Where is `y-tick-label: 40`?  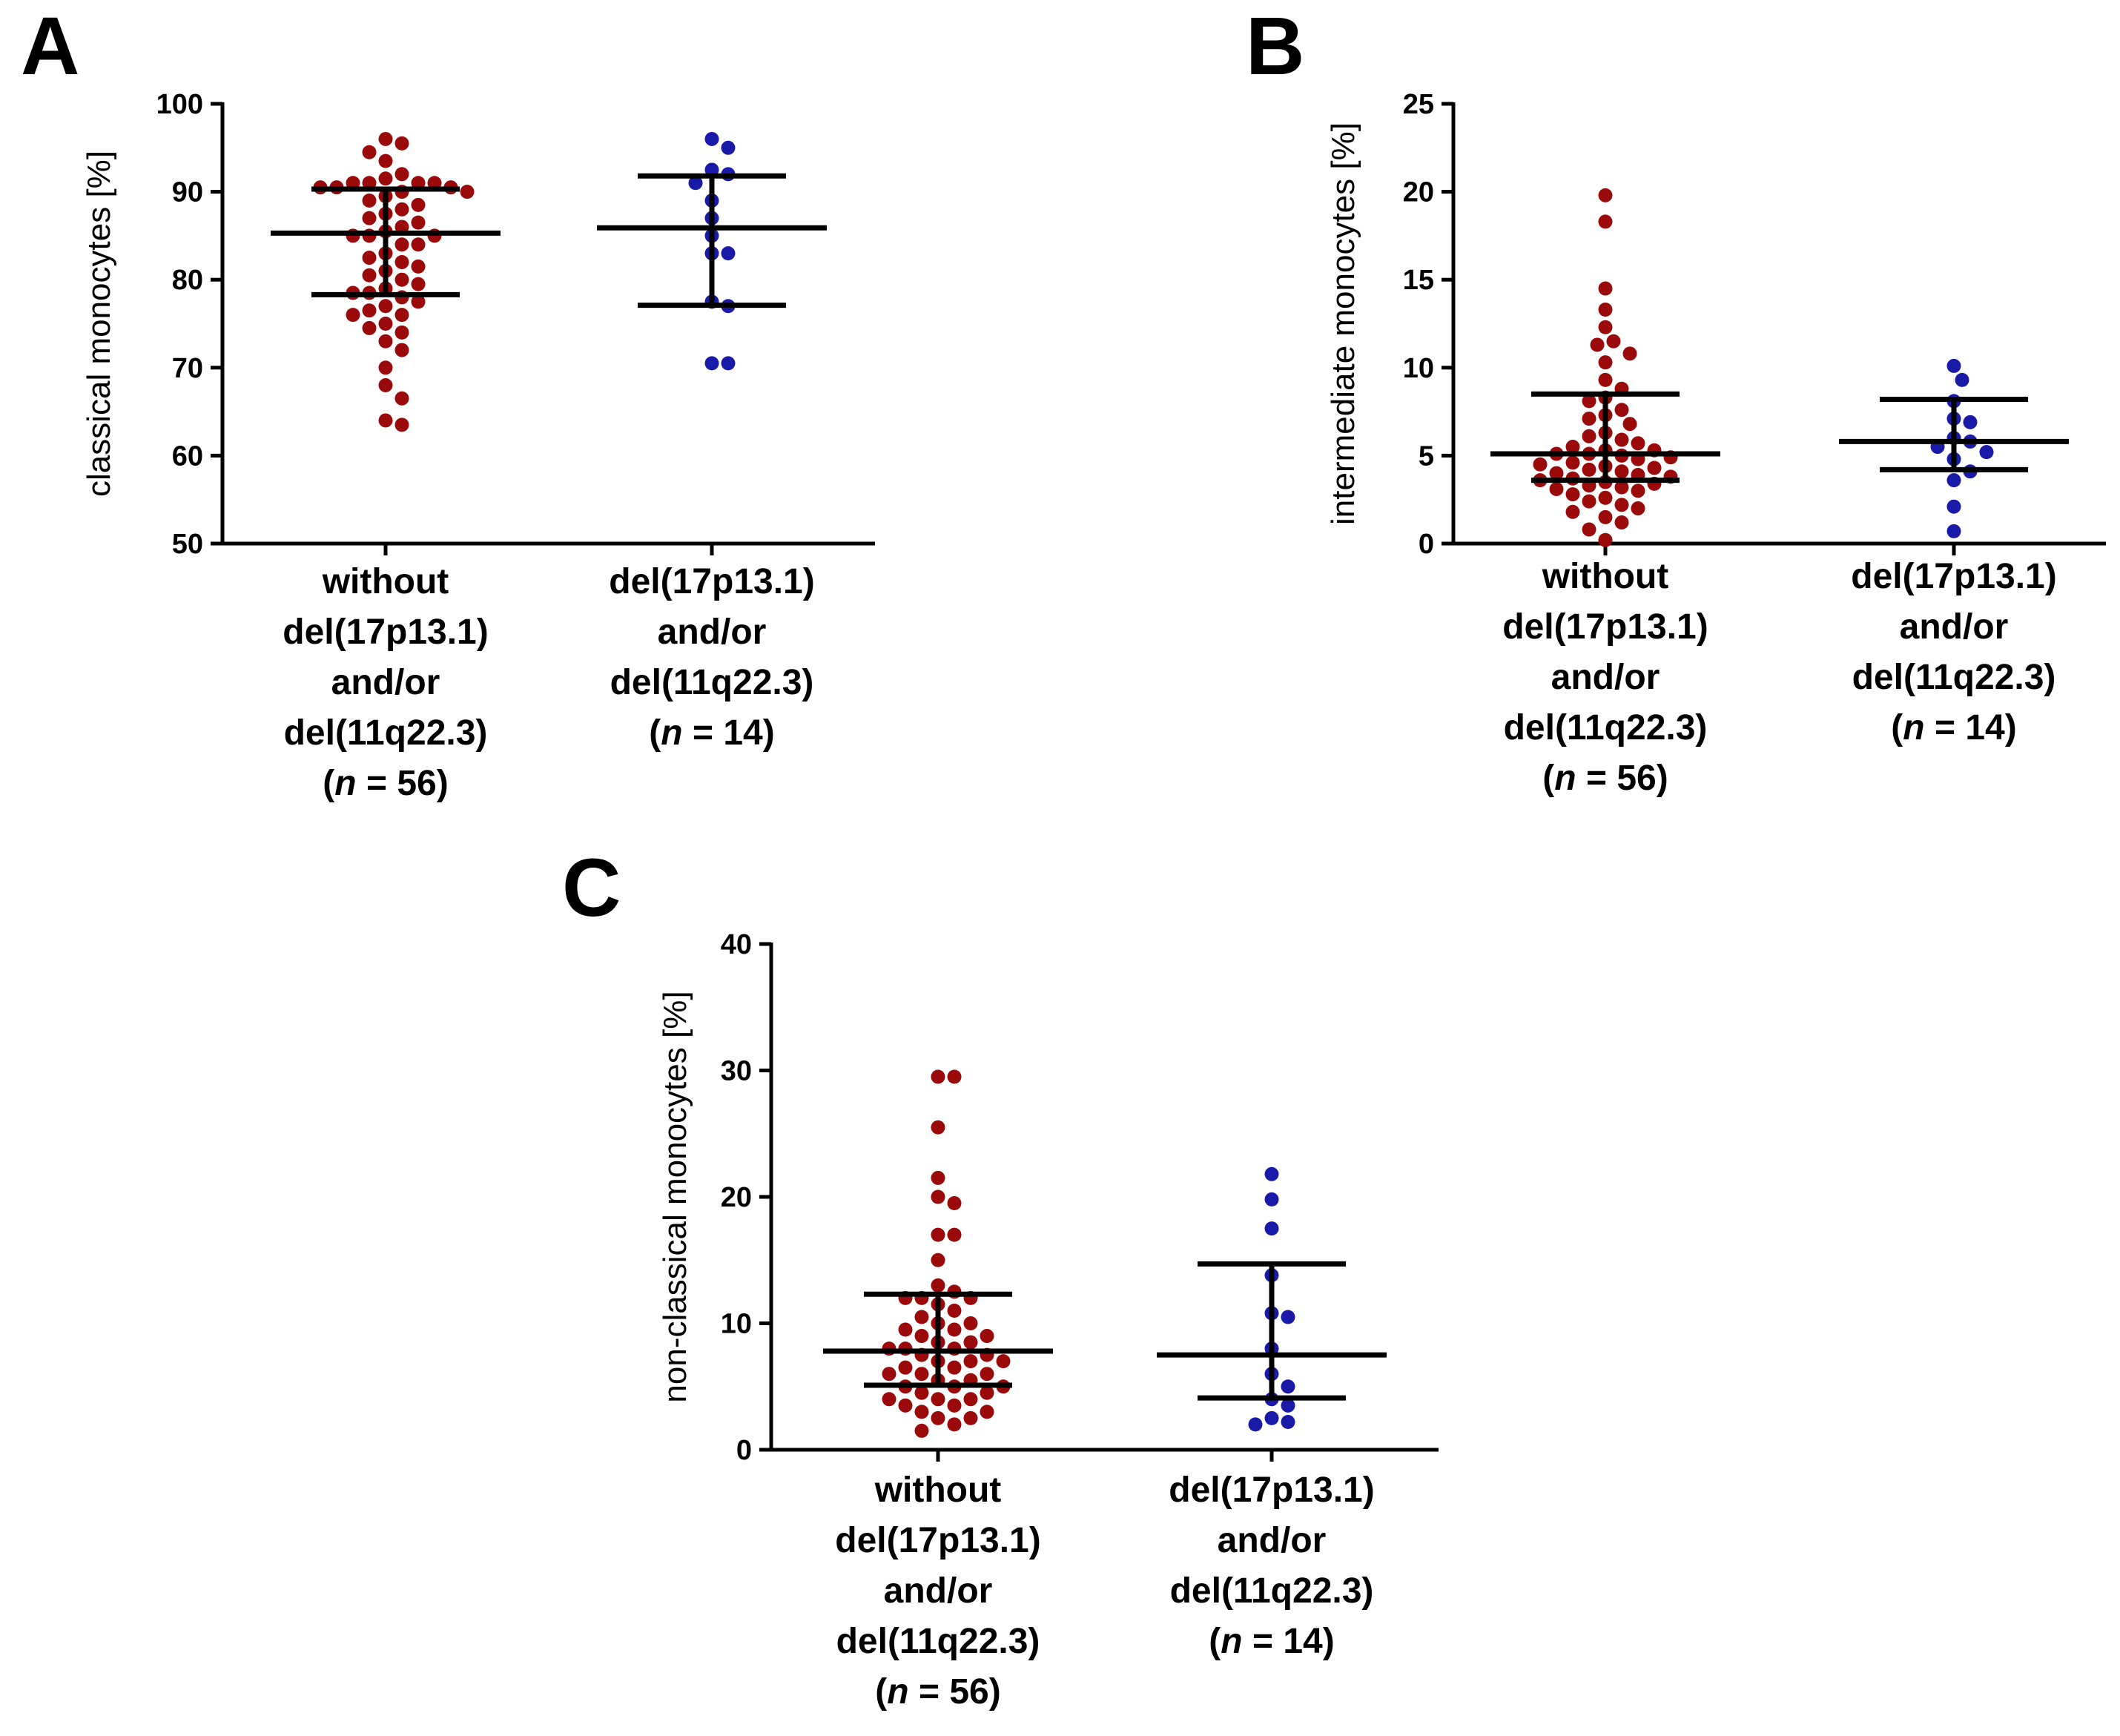
y-tick-label: 40 is located at coordinates (736, 944).